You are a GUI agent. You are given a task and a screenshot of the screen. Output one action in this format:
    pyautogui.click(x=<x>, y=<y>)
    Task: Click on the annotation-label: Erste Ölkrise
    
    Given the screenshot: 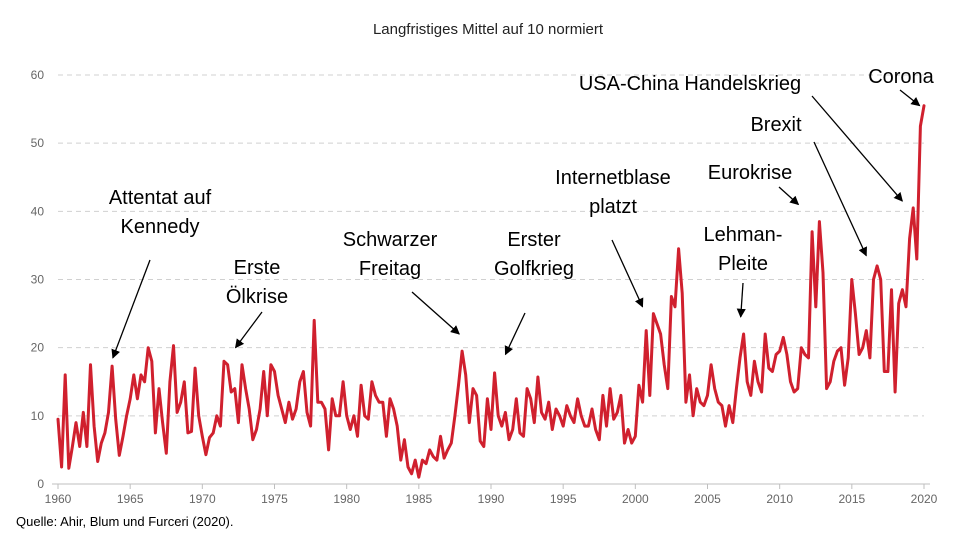 What is the action you would take?
    pyautogui.click(x=257, y=282)
    